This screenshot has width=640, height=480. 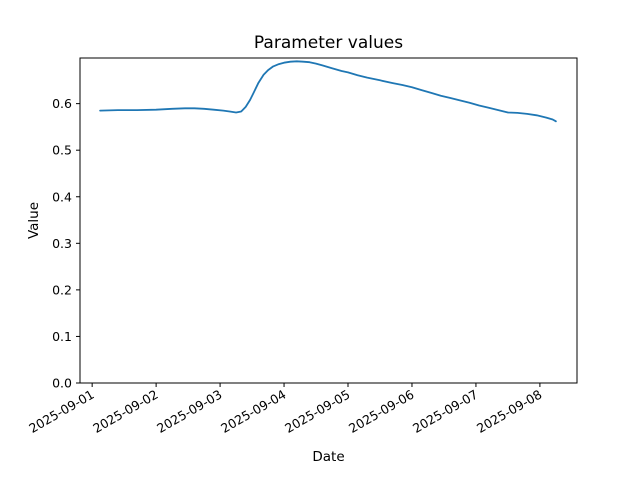 What do you see at coordinates (62, 289) in the screenshot?
I see `y-tick-label: 0.2` at bounding box center [62, 289].